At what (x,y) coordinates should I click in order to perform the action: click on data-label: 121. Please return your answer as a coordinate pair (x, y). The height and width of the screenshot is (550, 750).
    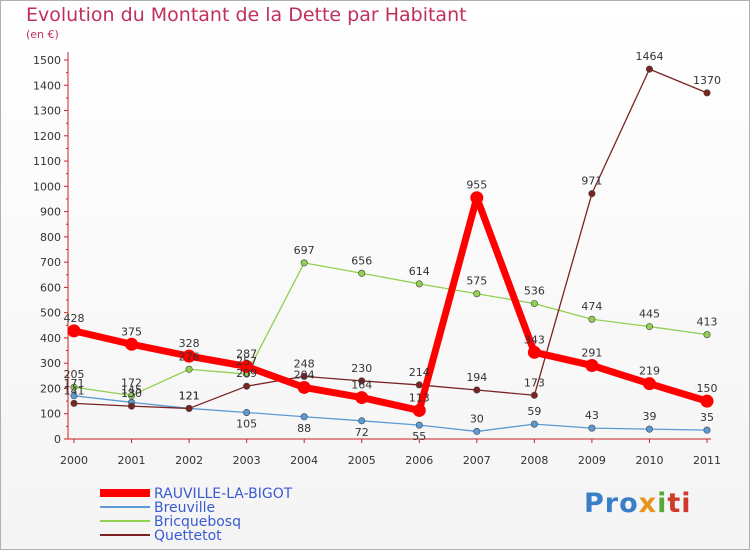
    Looking at the image, I should click on (189, 395).